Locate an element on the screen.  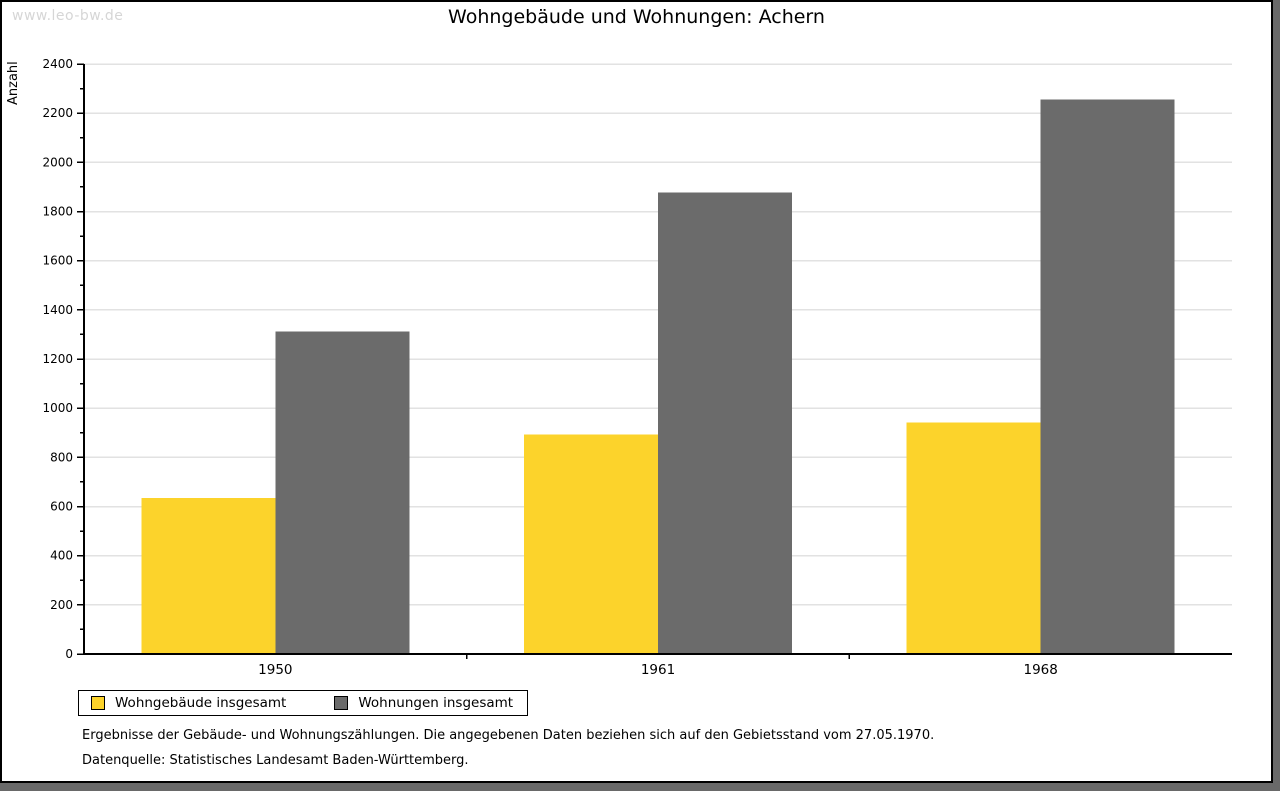
watermark: www.leo-bw.de is located at coordinates (68, 16).